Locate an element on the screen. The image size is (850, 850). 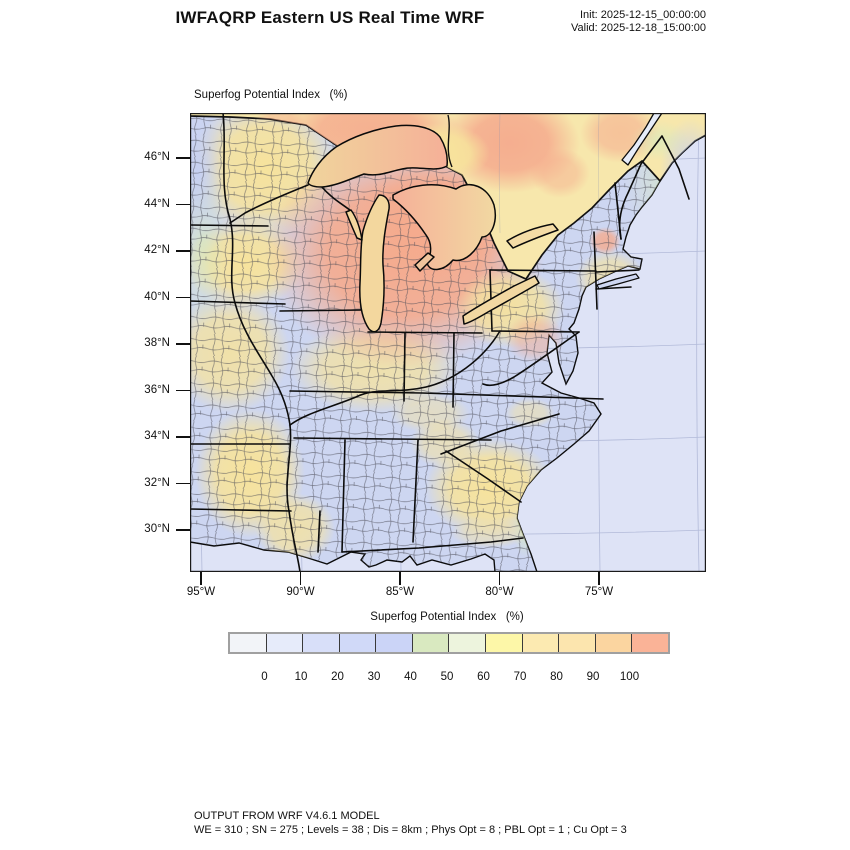
colorbar is located at coordinates (449, 643).